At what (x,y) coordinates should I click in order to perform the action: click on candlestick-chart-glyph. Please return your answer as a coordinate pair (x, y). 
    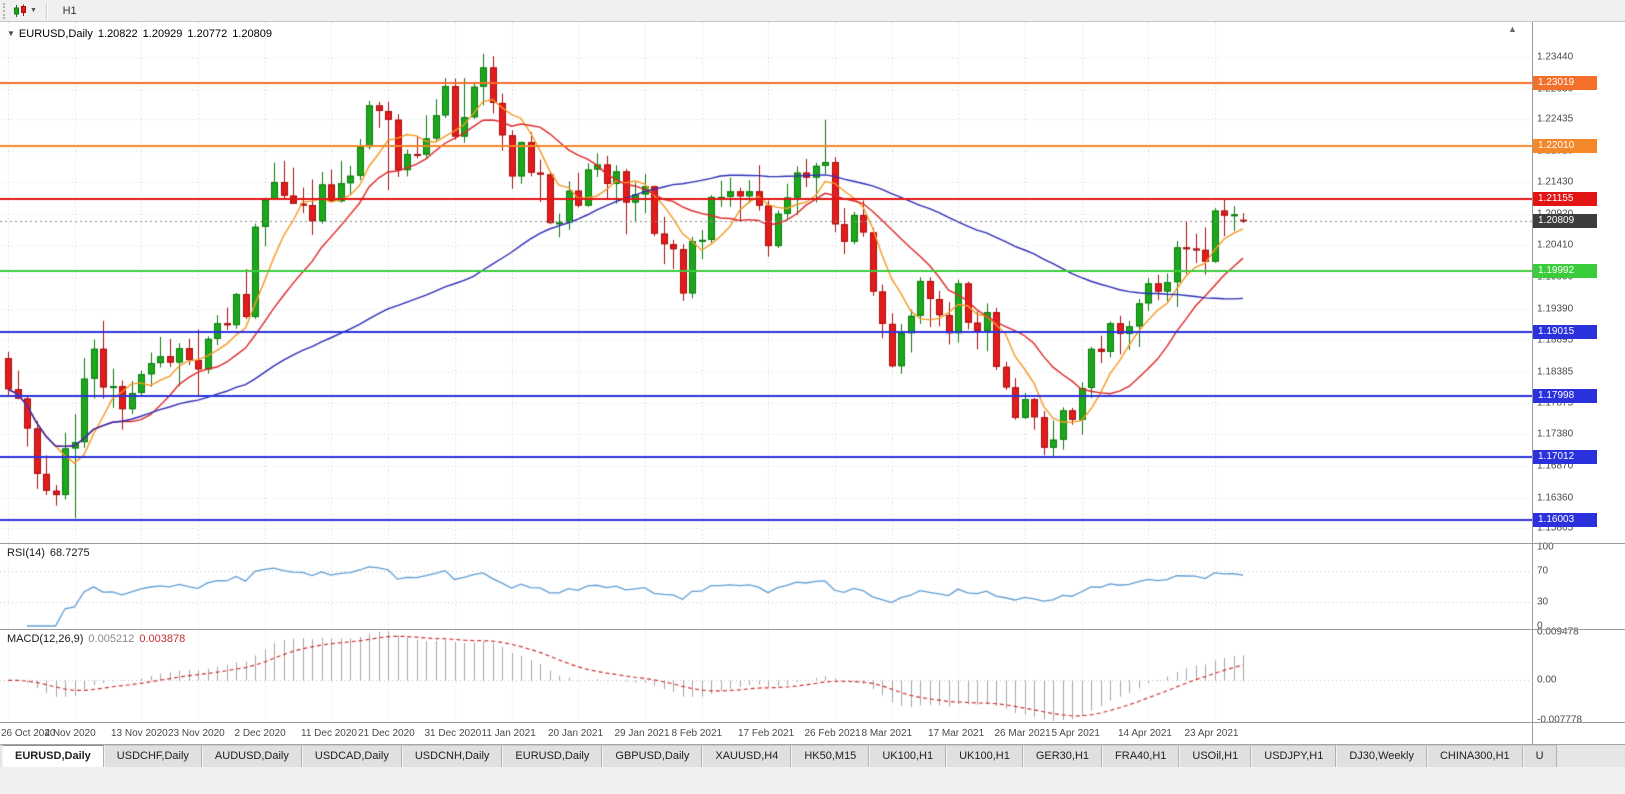
    Looking at the image, I should click on (20, 10).